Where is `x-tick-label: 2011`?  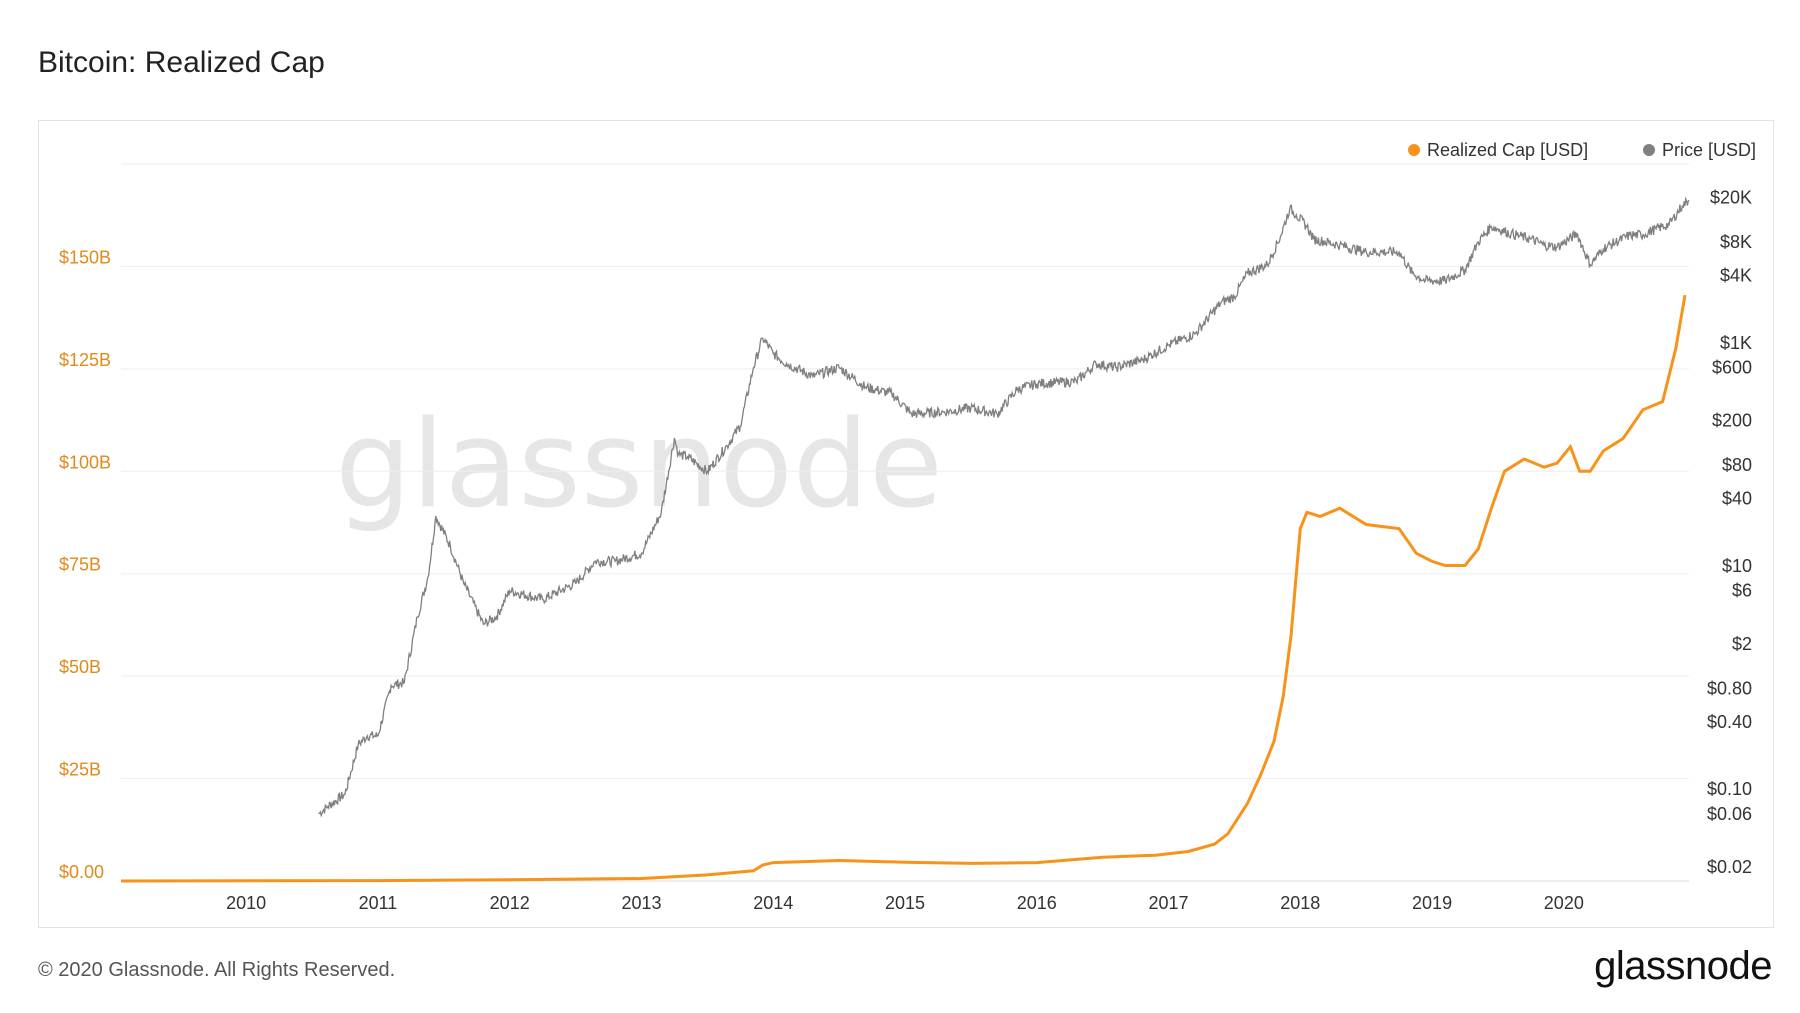
x-tick-label: 2011 is located at coordinates (378, 903).